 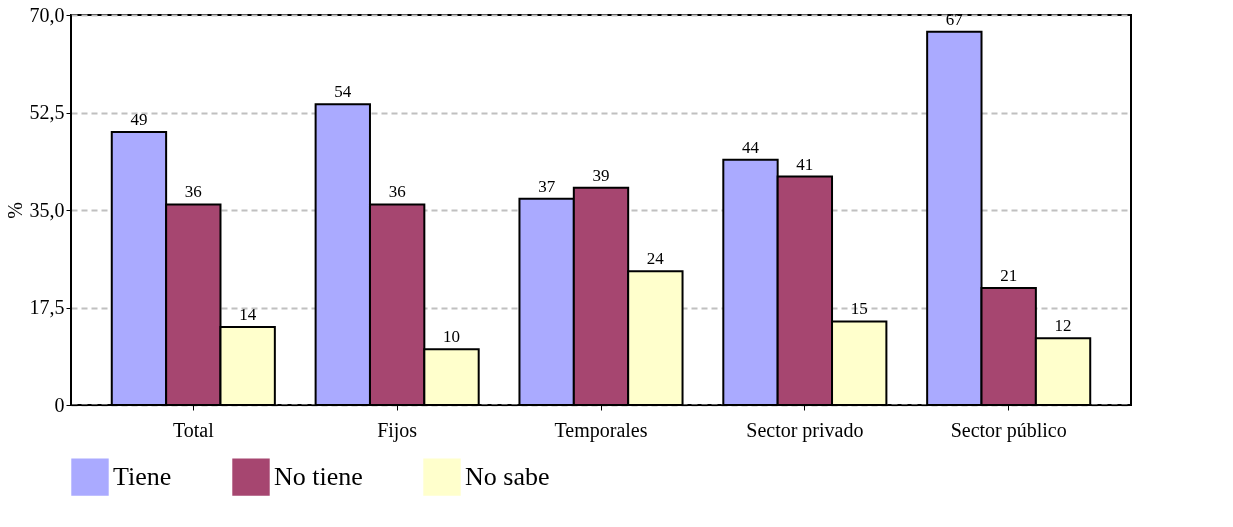 What do you see at coordinates (750, 147) in the screenshot?
I see `data-label: 44` at bounding box center [750, 147].